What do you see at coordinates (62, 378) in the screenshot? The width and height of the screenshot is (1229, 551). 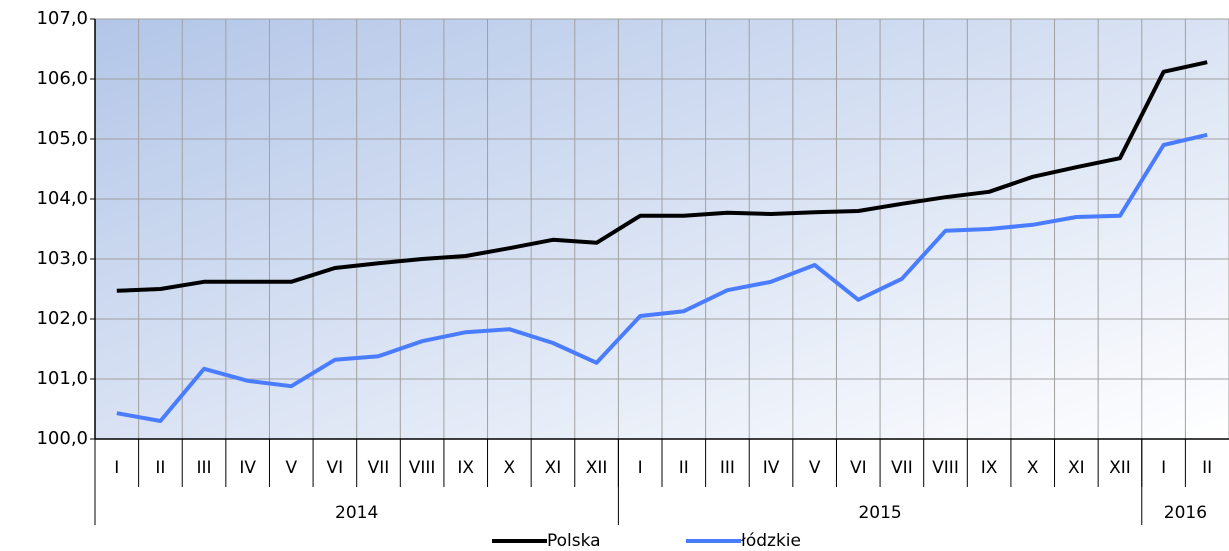 I see `y-tick-label: 101,0` at bounding box center [62, 378].